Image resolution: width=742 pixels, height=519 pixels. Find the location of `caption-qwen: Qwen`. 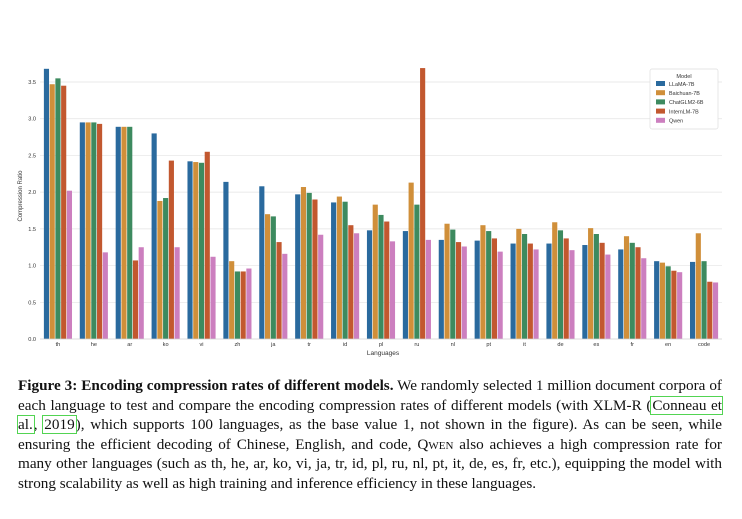

caption-qwen: Qwen is located at coordinates (435, 444).